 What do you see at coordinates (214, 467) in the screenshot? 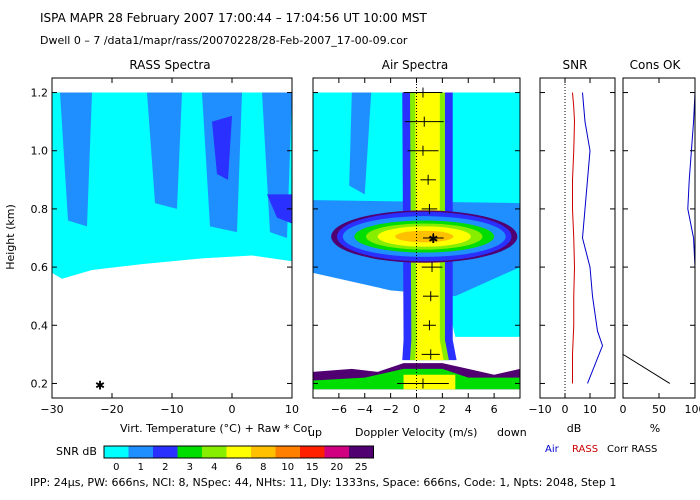
I see `colorbar-tick-label: 4` at bounding box center [214, 467].